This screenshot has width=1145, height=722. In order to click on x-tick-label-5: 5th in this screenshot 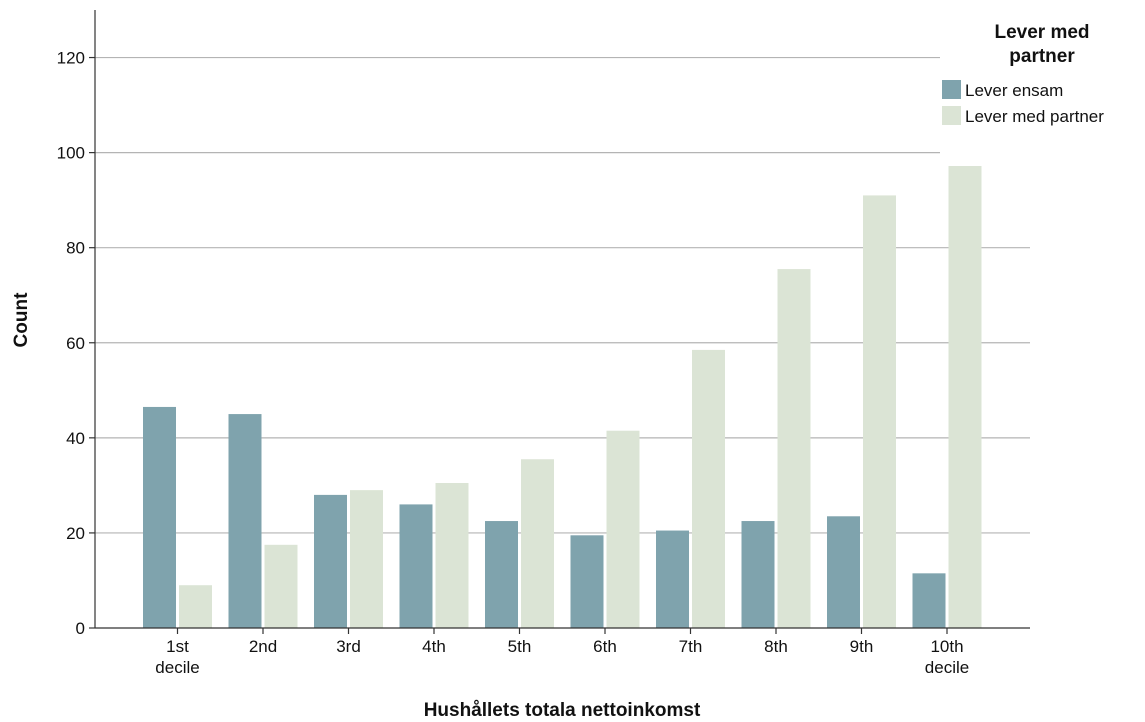, I will do `click(520, 646)`.